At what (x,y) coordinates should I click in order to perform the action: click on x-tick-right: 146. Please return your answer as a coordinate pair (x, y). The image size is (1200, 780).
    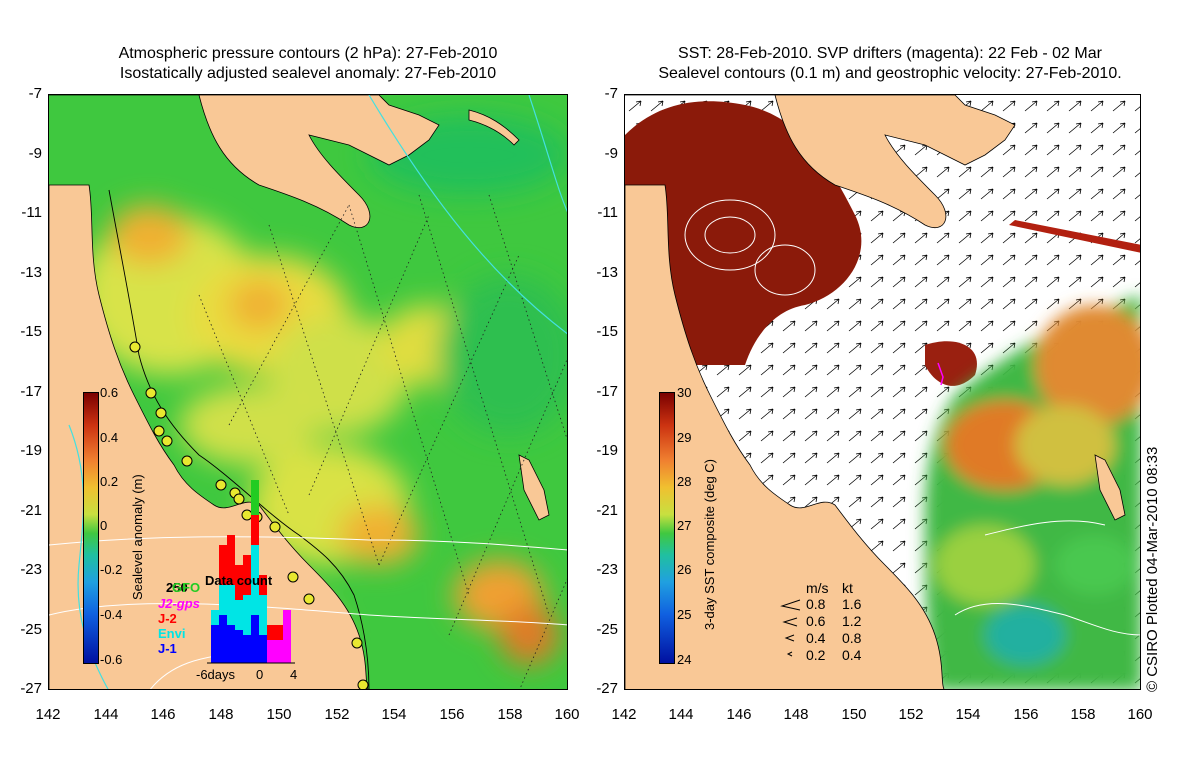
    Looking at the image, I should click on (739, 714).